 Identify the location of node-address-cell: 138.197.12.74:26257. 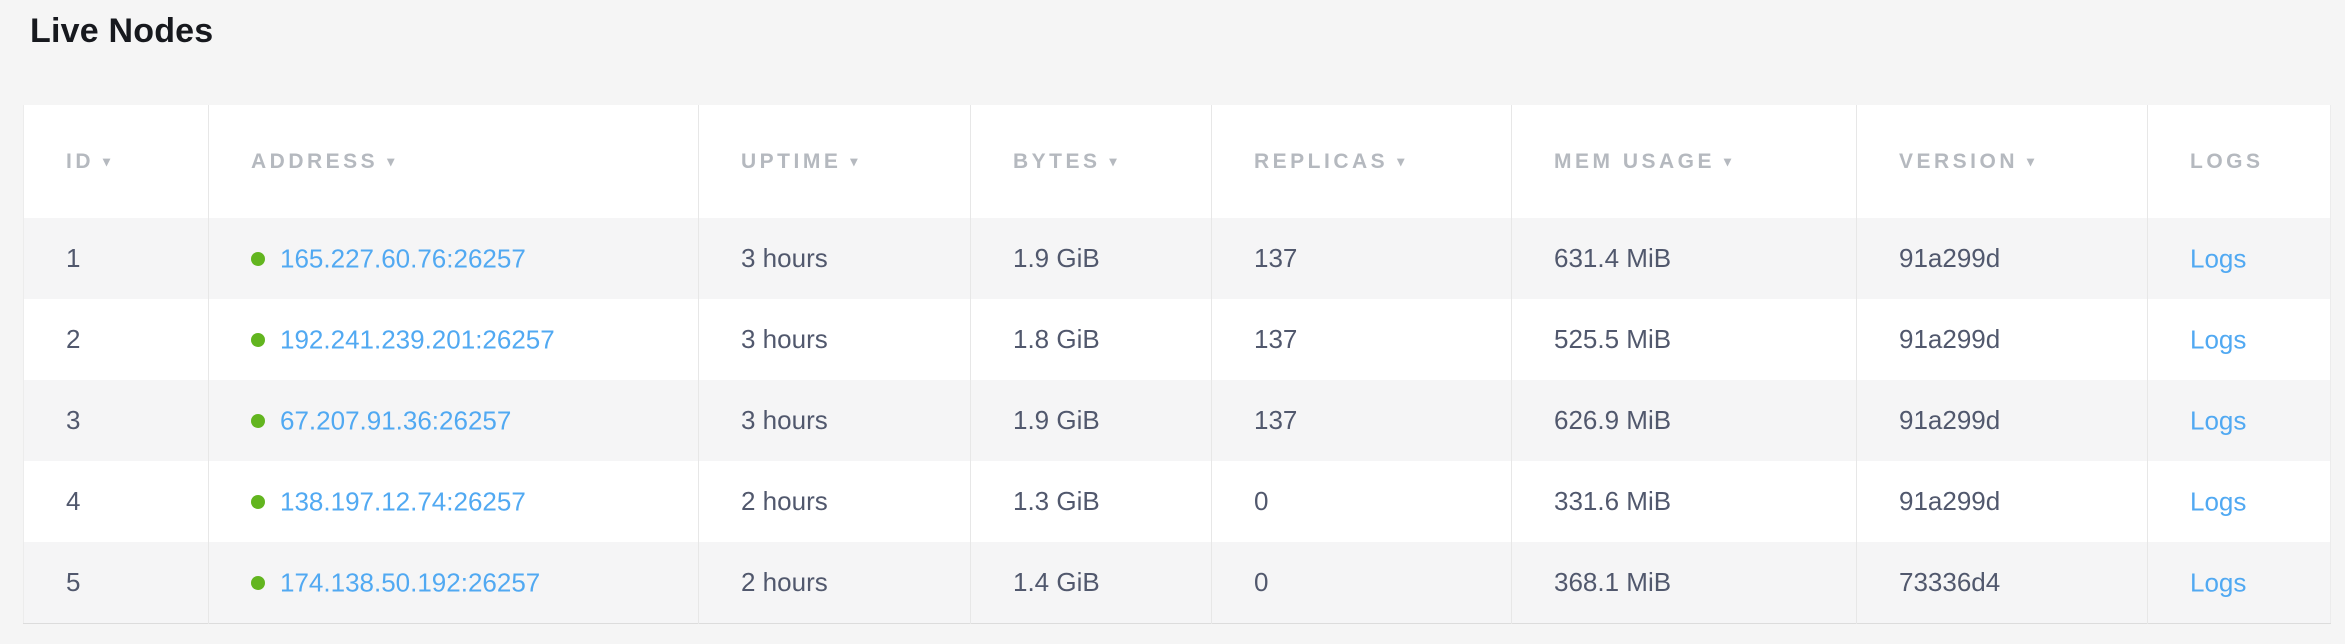
(453, 501).